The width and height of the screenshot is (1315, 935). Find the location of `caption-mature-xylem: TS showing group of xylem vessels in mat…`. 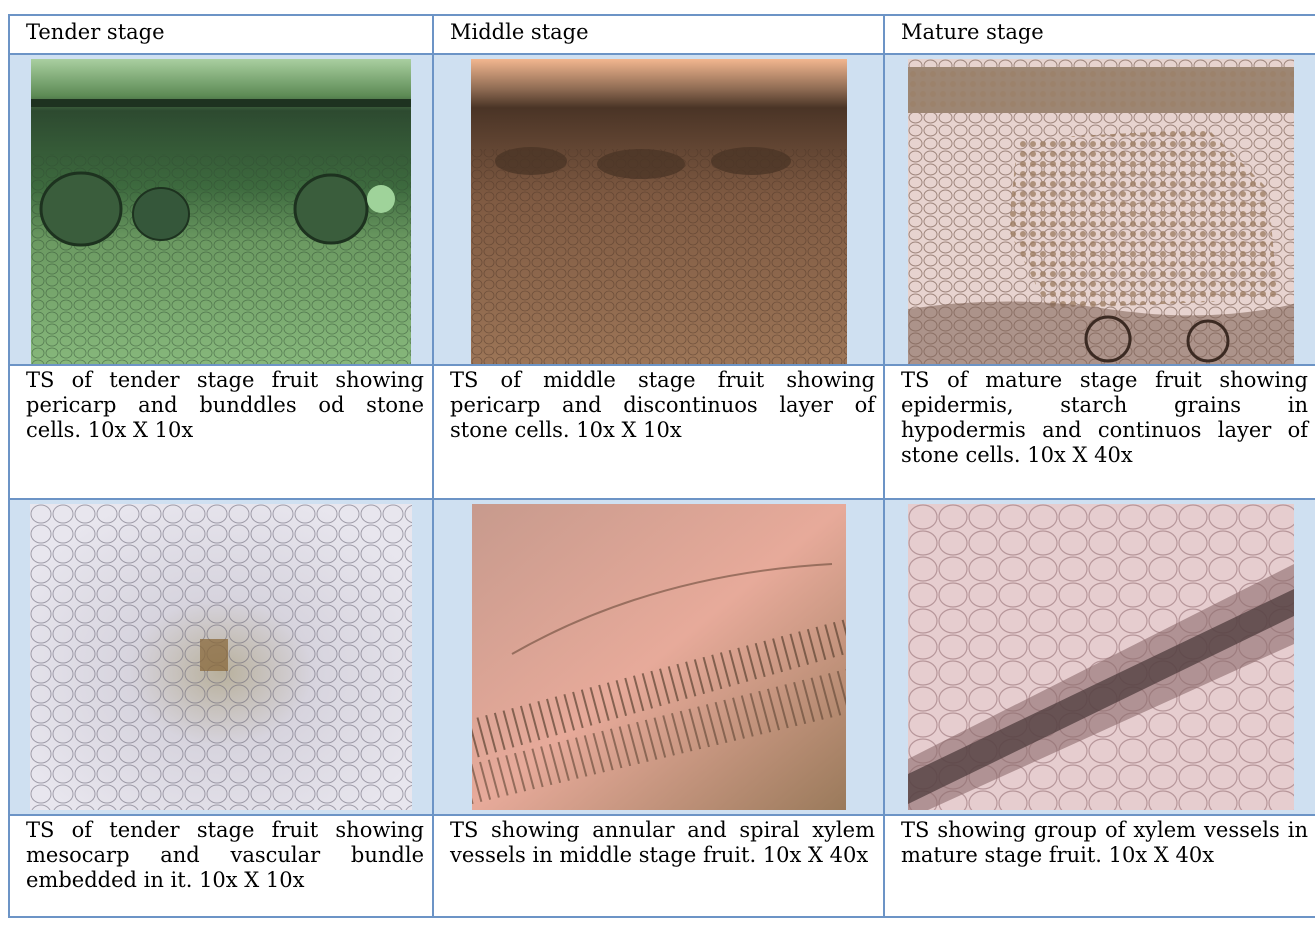

caption-mature-xylem: TS showing group of xylem vessels in mat… is located at coordinates (1099, 866).